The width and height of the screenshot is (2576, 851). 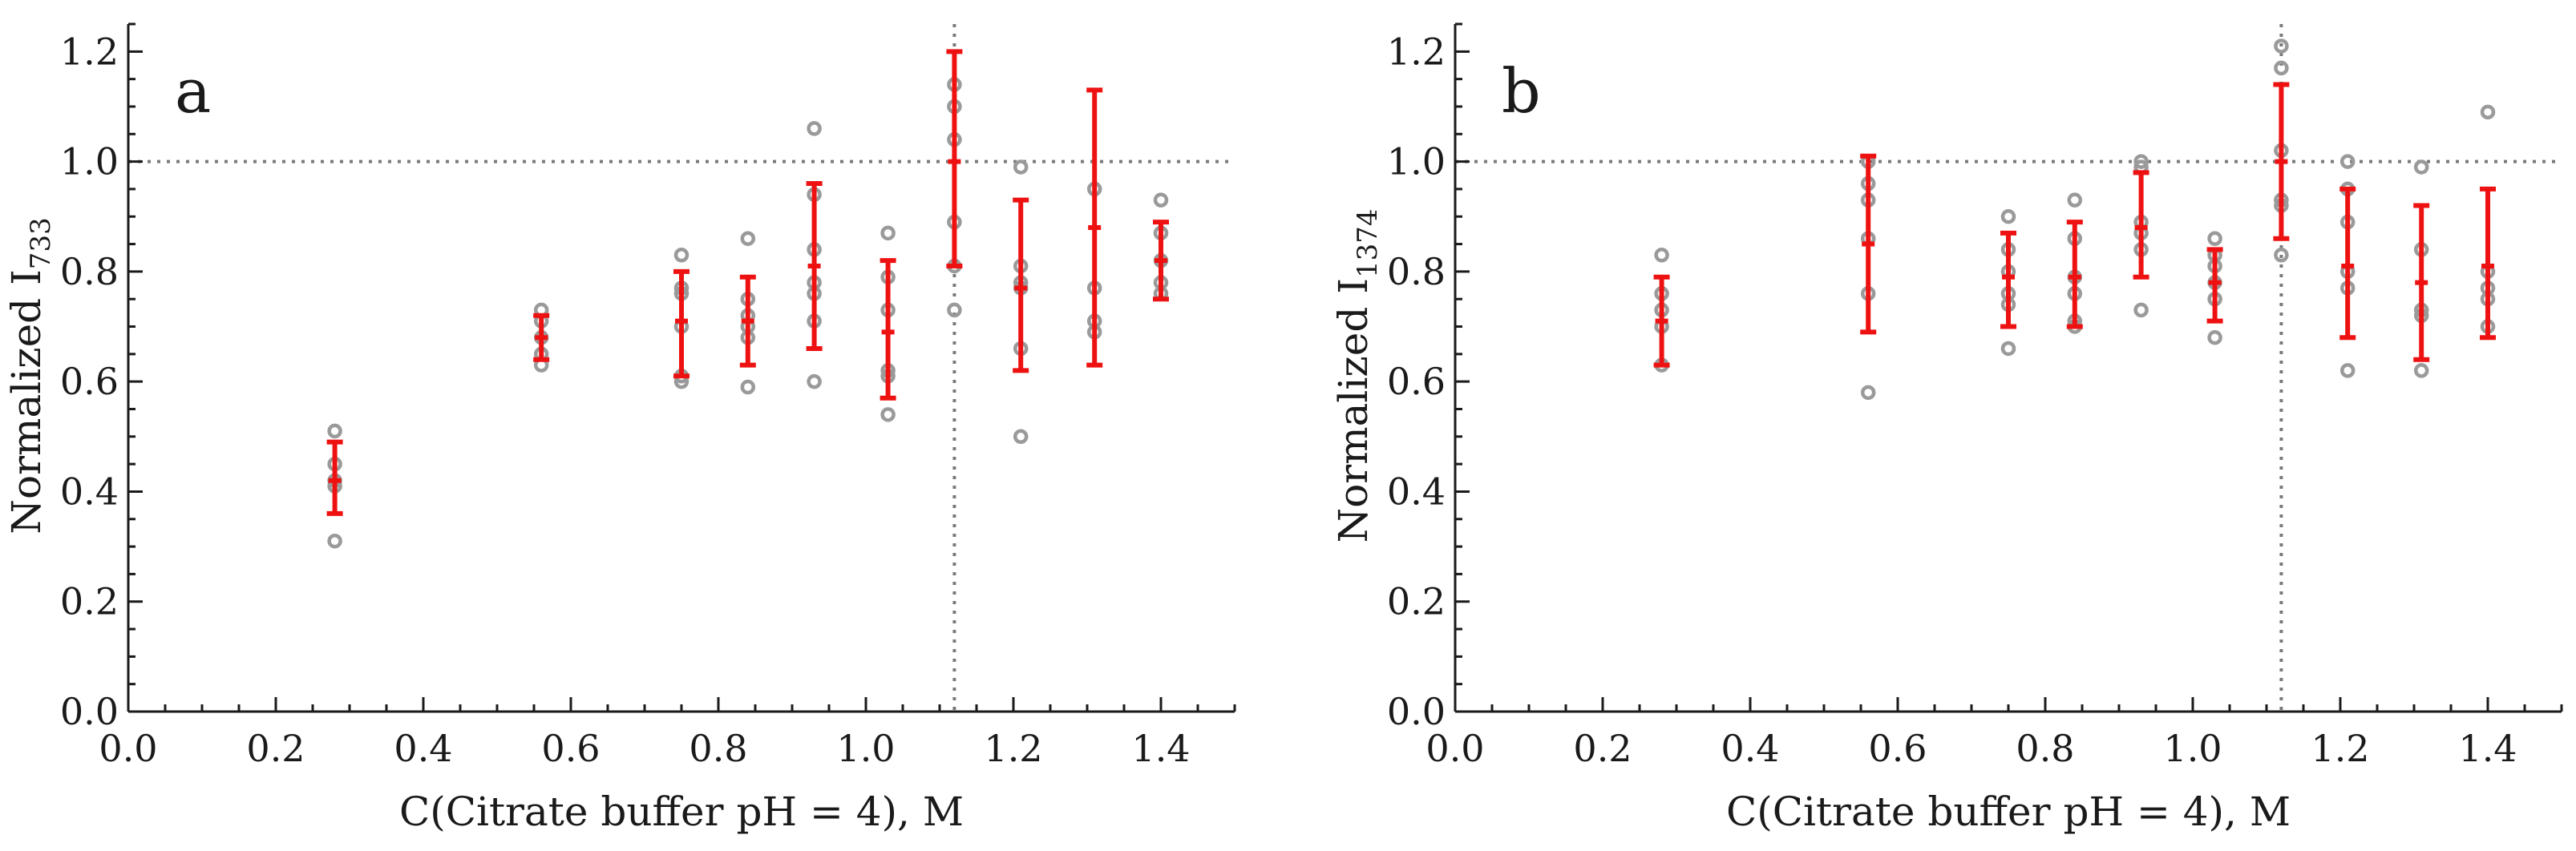 What do you see at coordinates (1416, 602) in the screenshot?
I see `panel-b-y-tick-label: 0.2` at bounding box center [1416, 602].